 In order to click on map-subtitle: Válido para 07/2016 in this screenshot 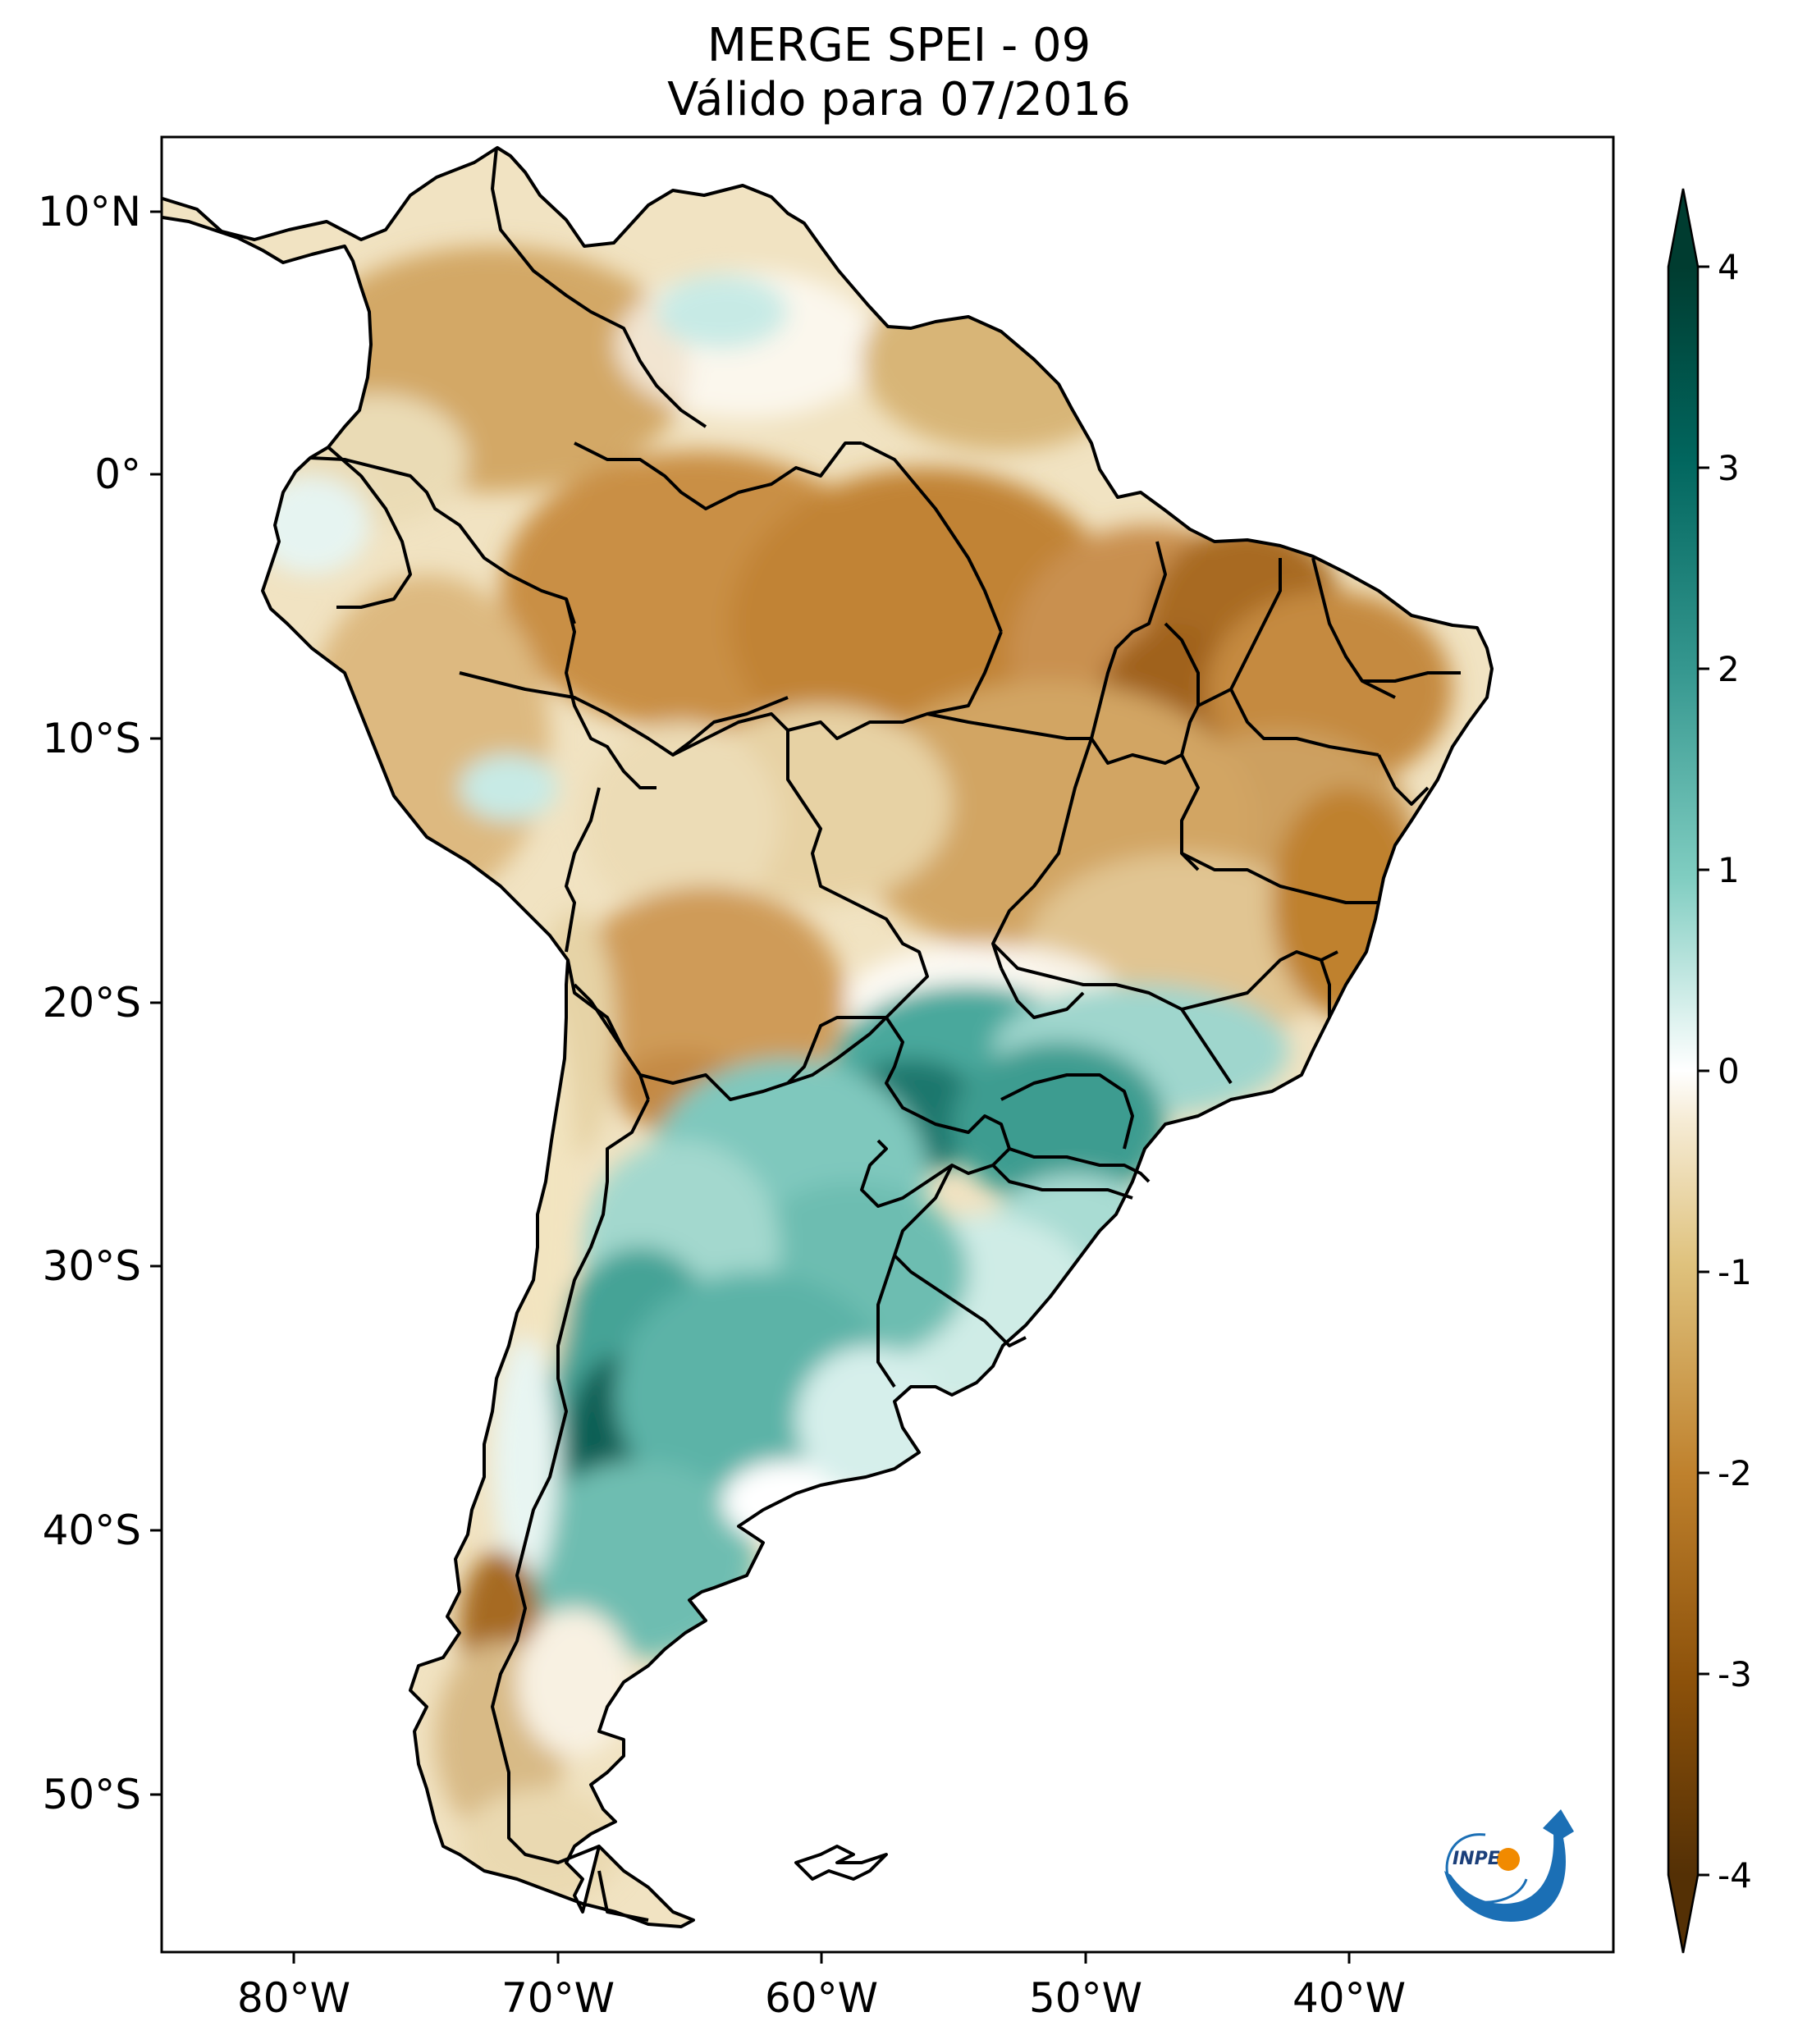, I will do `click(899, 99)`.